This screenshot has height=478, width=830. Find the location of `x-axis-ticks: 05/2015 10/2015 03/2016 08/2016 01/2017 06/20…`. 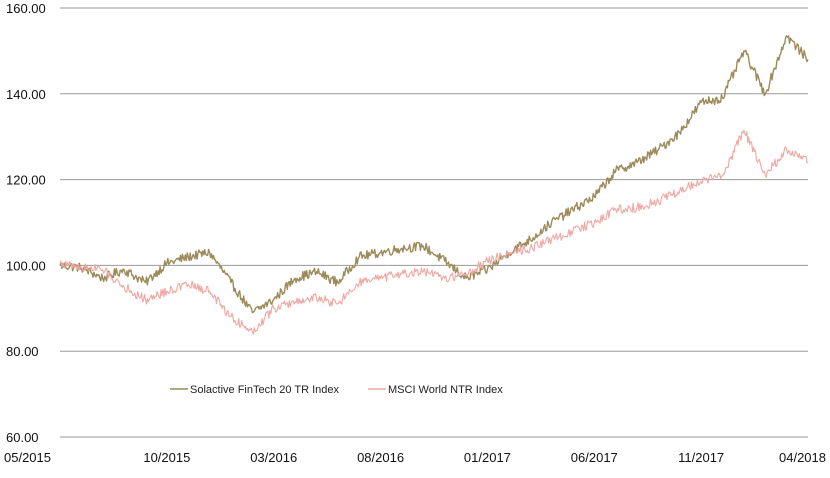

x-axis-ticks: 05/2015 10/2015 03/2016 08/2016 01/2017 06/20… is located at coordinates (415, 457).